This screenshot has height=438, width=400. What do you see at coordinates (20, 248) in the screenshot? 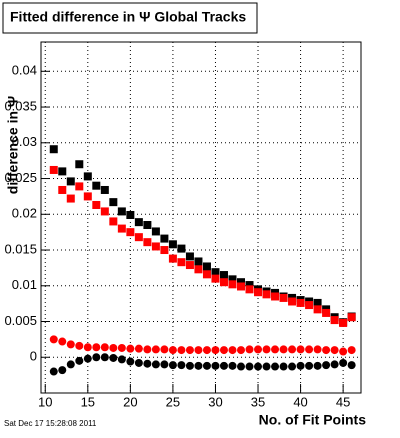
I see `y-tick-label: 0.015` at bounding box center [20, 248].